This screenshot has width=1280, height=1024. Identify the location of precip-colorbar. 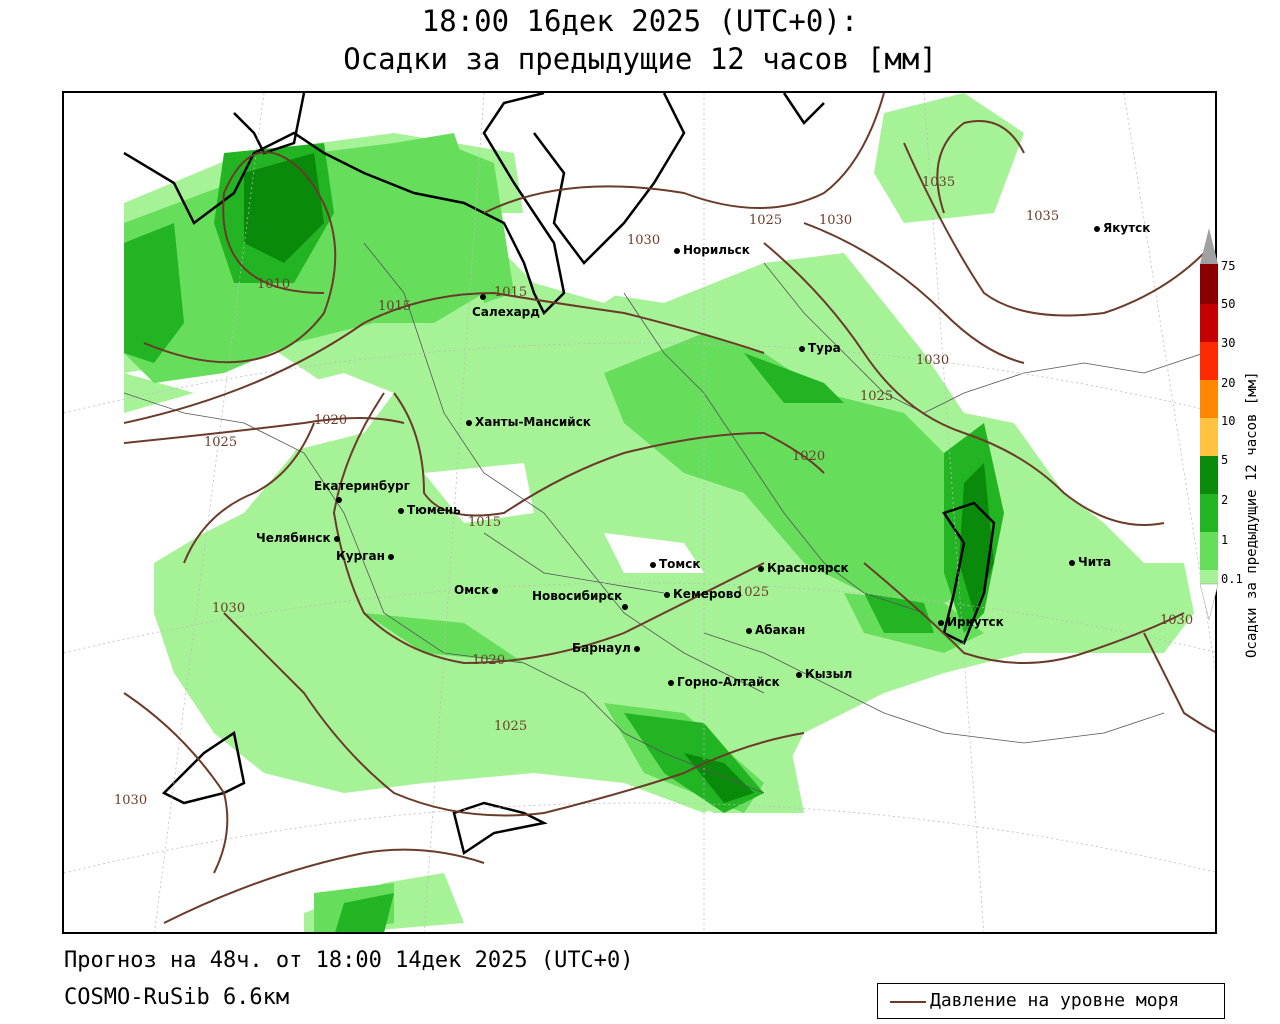
(1209, 424).